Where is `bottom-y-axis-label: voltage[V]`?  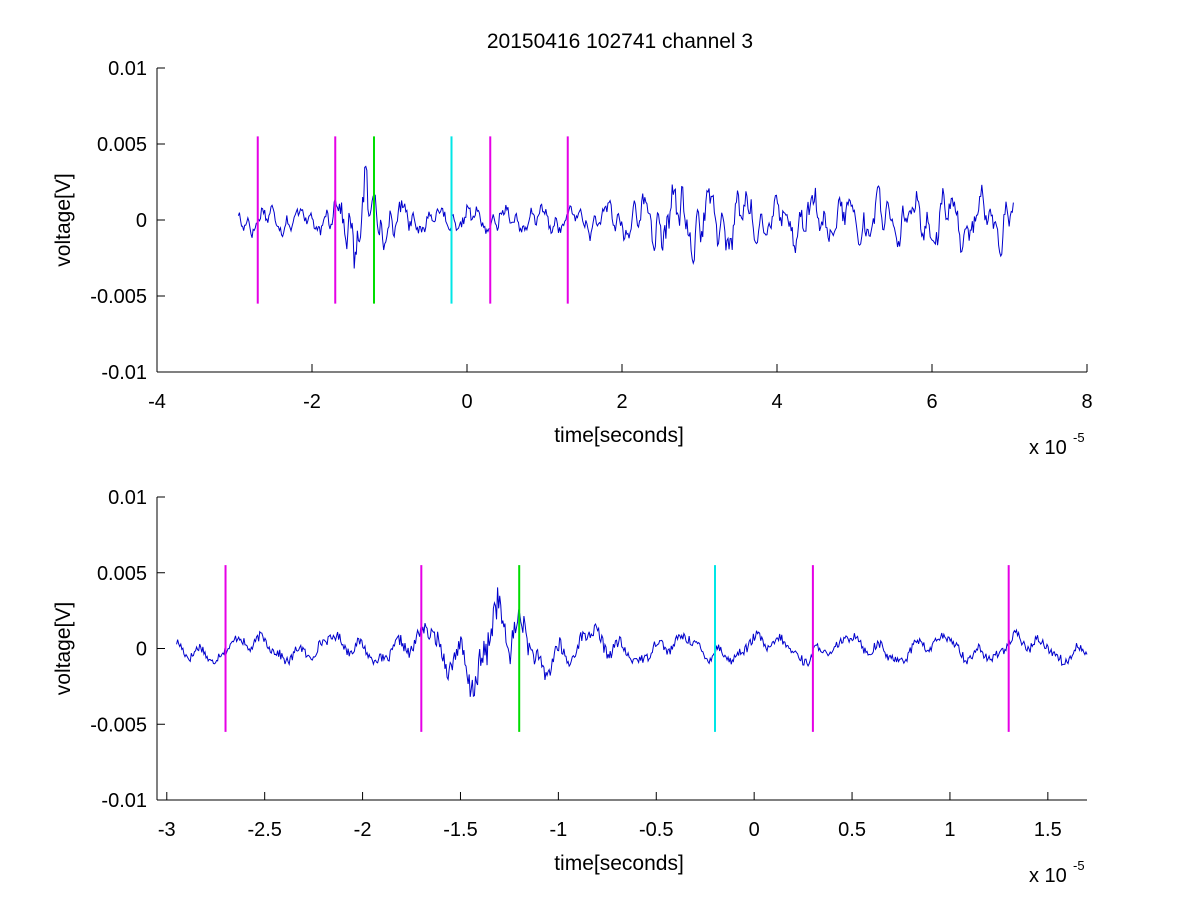 bottom-y-axis-label: voltage[V] is located at coordinates (63, 648).